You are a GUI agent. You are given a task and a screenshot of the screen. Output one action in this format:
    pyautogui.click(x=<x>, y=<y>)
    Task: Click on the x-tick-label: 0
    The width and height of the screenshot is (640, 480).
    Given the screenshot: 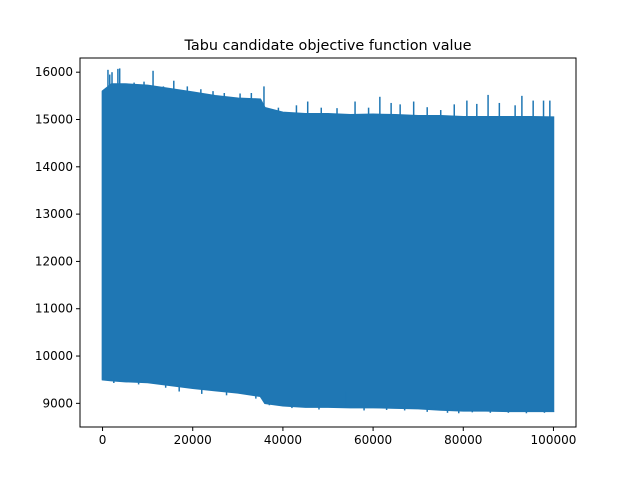 What is the action you would take?
    pyautogui.click(x=103, y=440)
    